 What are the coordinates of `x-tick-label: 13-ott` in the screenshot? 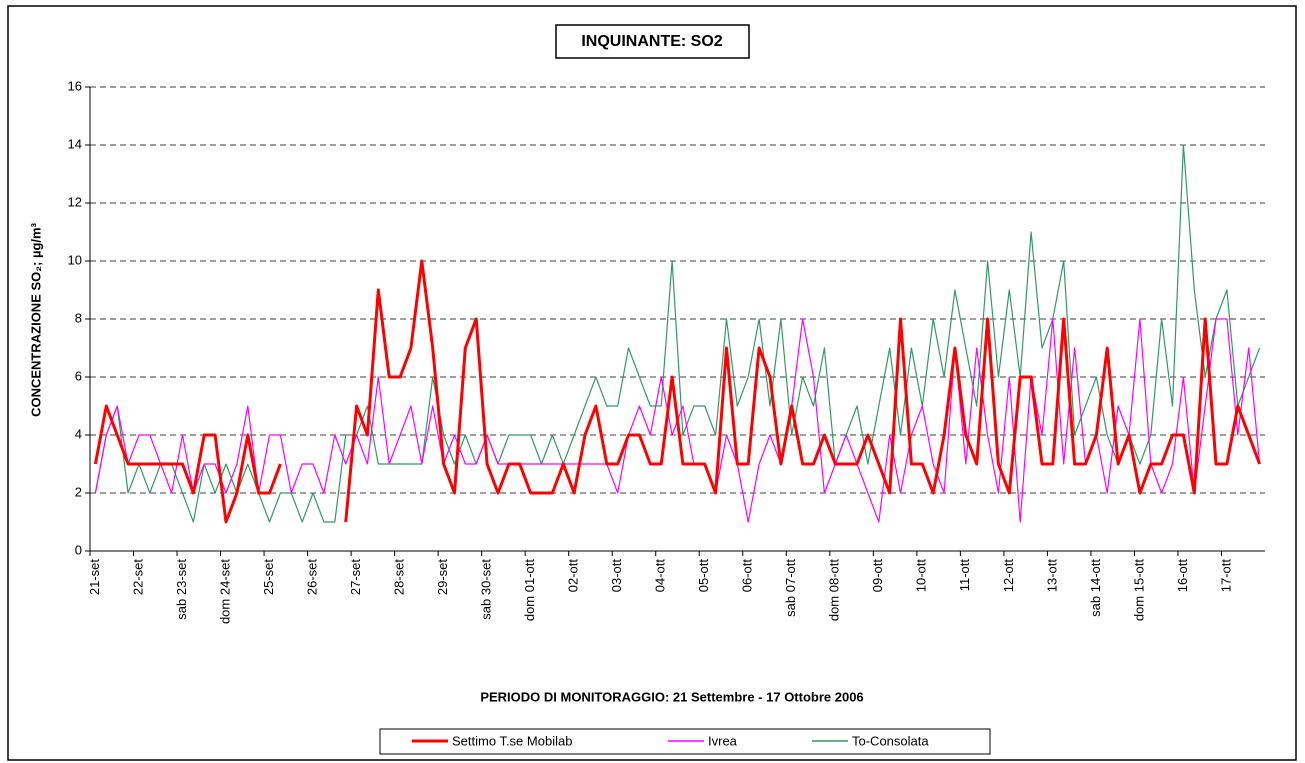 It's located at (1051, 576).